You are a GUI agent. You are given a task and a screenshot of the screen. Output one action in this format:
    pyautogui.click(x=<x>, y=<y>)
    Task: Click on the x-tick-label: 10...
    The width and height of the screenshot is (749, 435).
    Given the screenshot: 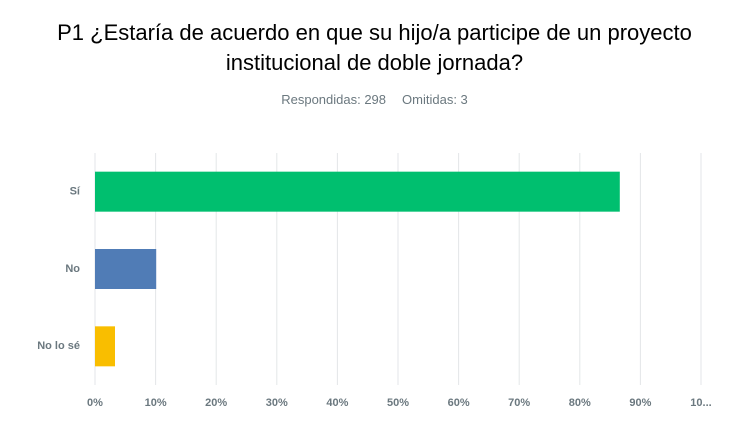 What is the action you would take?
    pyautogui.click(x=700, y=403)
    